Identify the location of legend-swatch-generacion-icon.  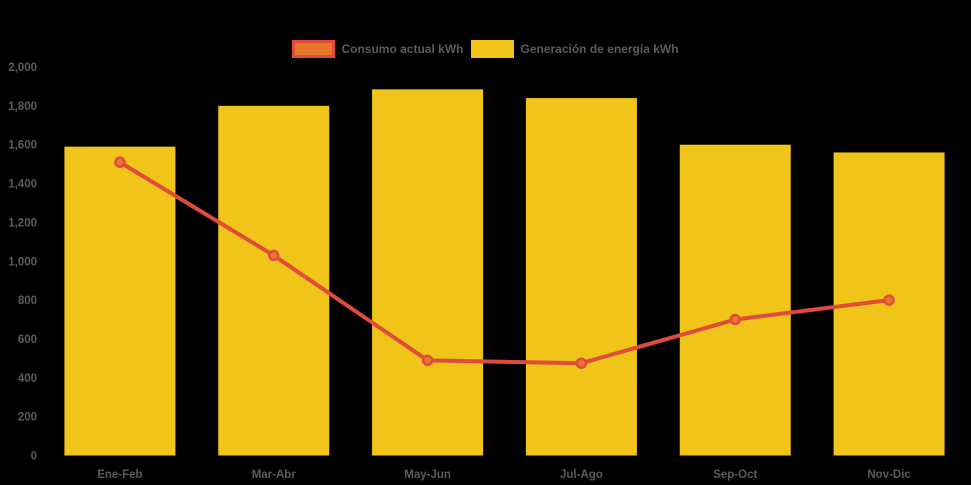
(493, 49).